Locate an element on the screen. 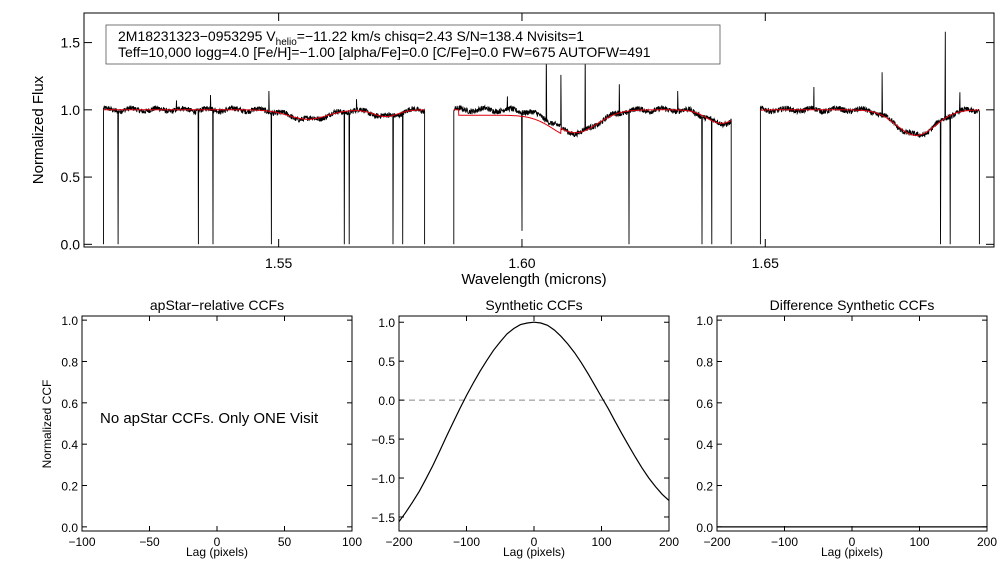 The width and height of the screenshot is (1008, 576). difference-ccf-ticks: −200 −100 0 100 200 0.0 0.2 0.4 0.6 0.8 1.0 is located at coordinates (846, 431).